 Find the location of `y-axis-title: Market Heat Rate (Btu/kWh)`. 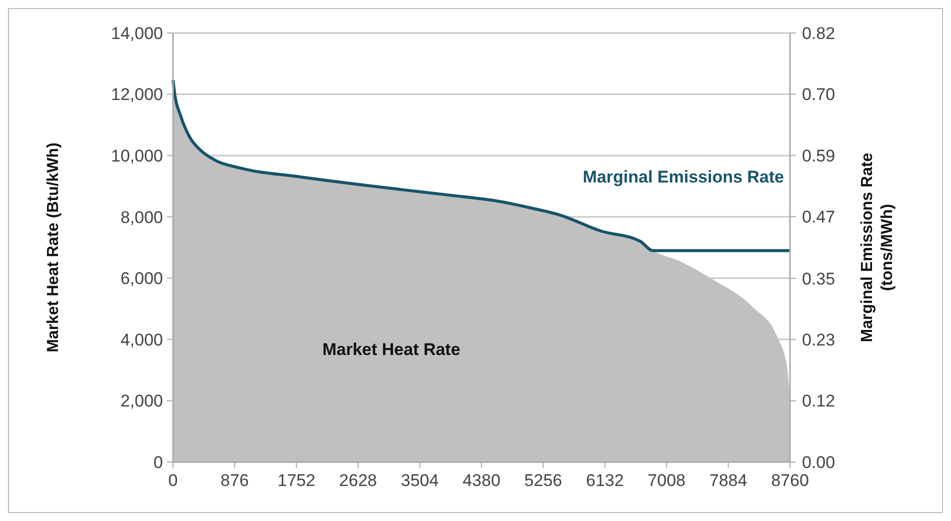

y-axis-title: Market Heat Rate (Btu/kWh) is located at coordinates (53, 247).